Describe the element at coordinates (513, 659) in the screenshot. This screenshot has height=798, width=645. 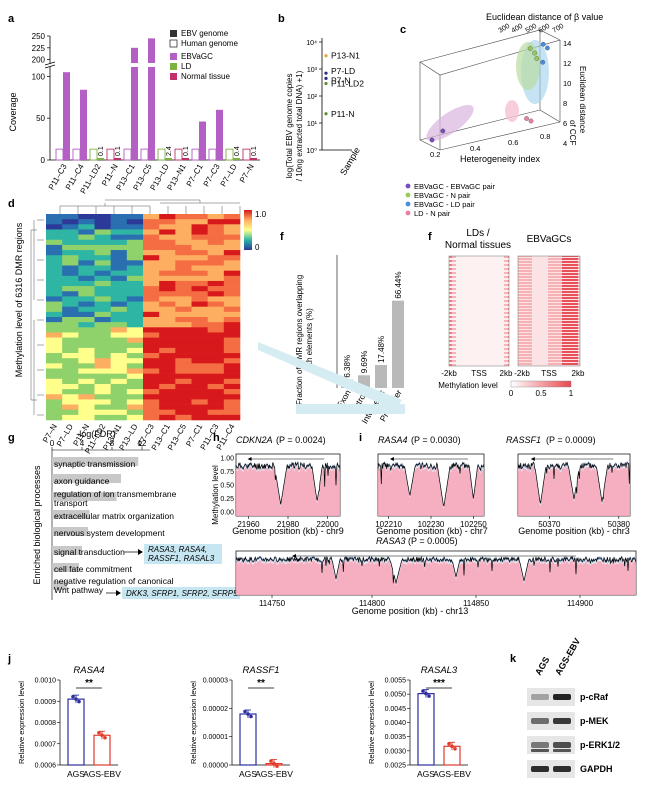
I see `panel-label-k: k` at that location.